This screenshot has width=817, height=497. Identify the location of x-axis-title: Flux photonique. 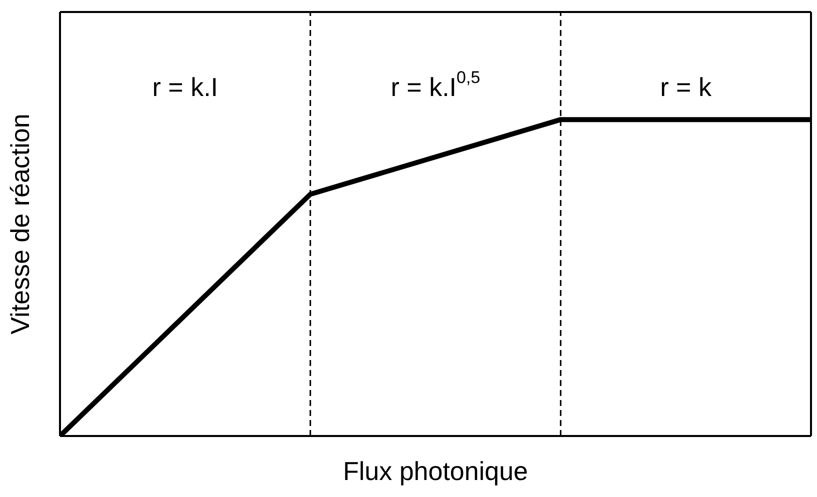
(435, 471).